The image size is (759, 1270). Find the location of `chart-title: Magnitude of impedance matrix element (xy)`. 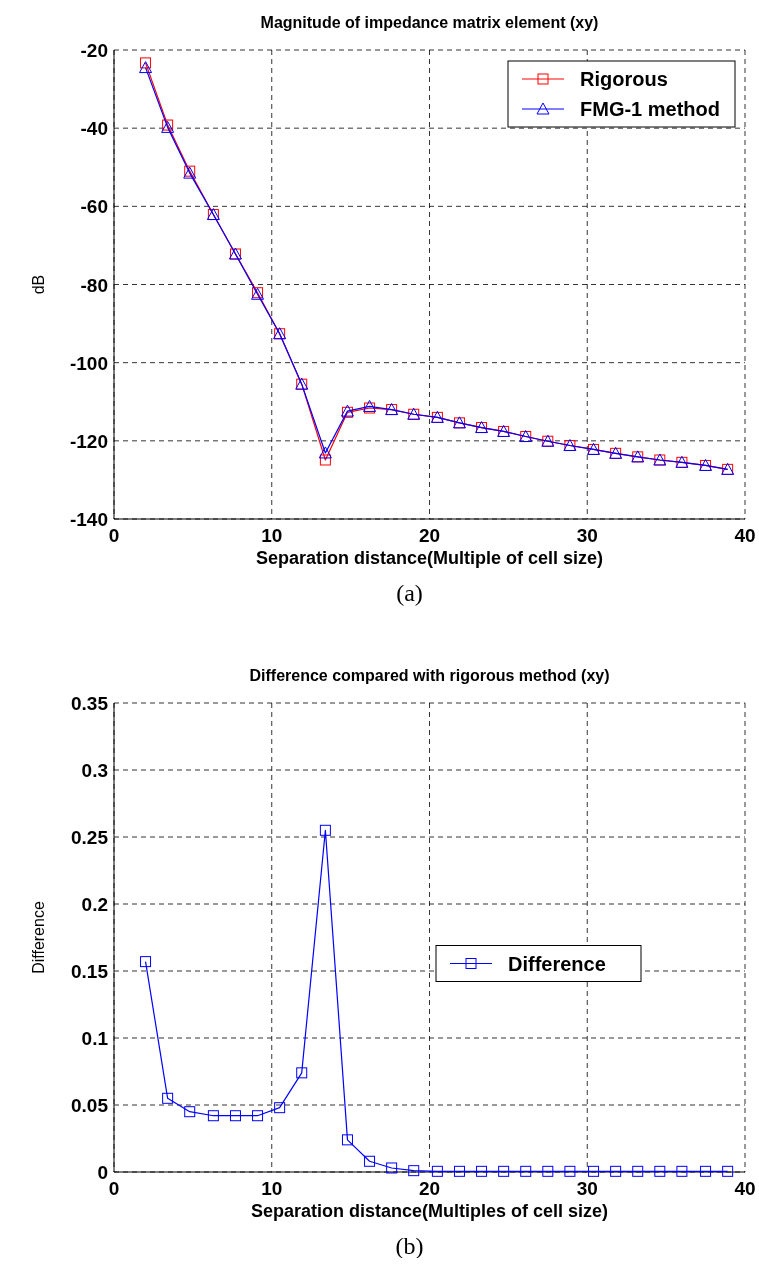

chart-title: Magnitude of impedance matrix element (xy) is located at coordinates (429, 22).